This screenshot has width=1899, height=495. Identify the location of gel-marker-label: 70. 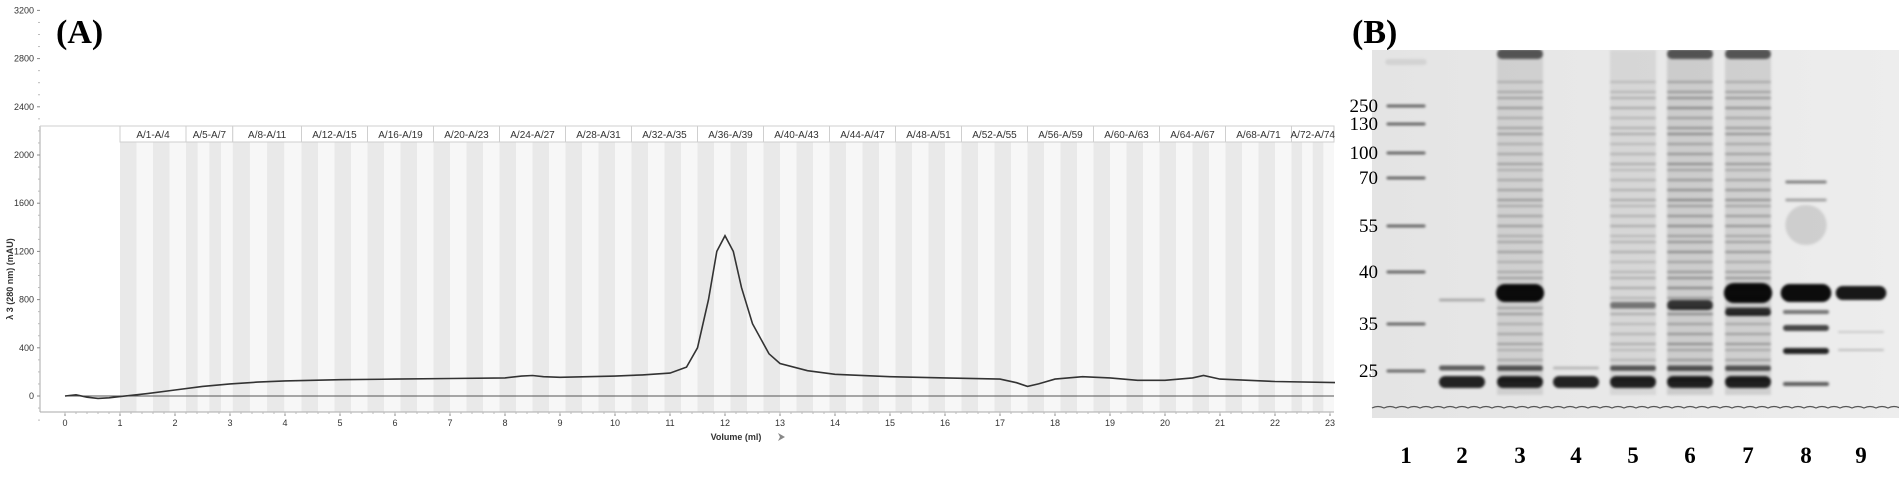
(1368, 178).